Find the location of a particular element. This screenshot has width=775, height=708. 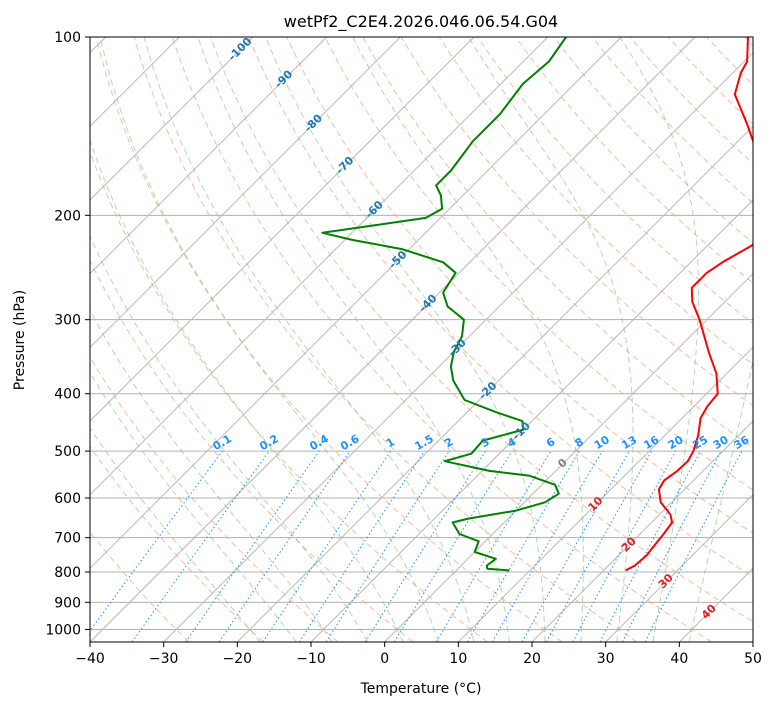

y-axis-label: Pressure (hPa) is located at coordinates (20, 340).